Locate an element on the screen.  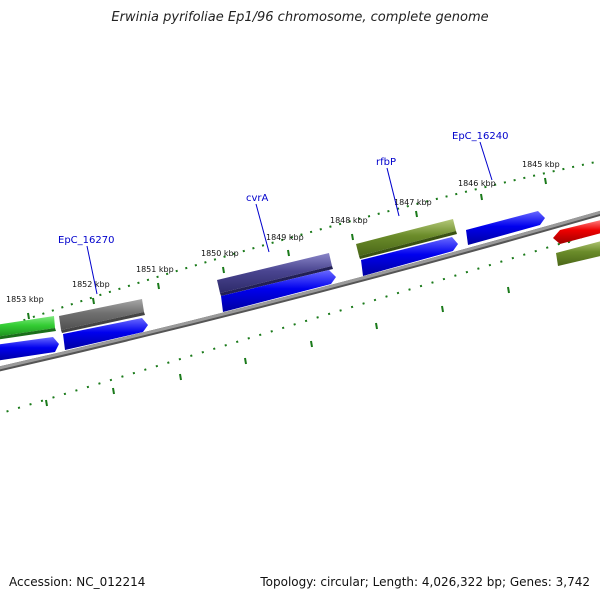
gene-olive-right is located at coordinates (578, 253).